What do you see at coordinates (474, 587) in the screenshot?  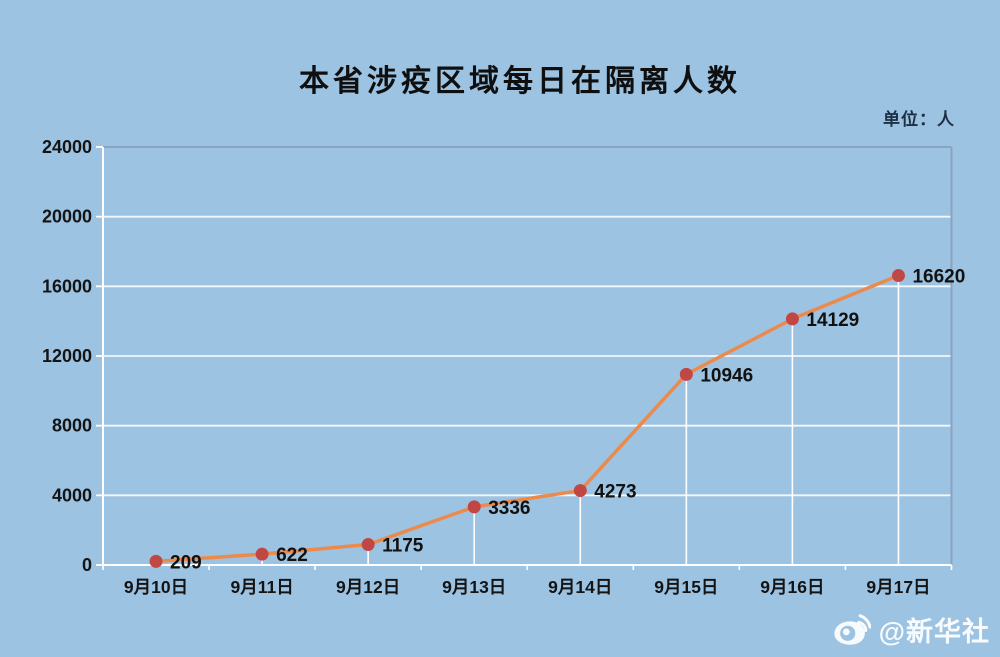 I see `x-axis-tick-label: 9月13日` at bounding box center [474, 587].